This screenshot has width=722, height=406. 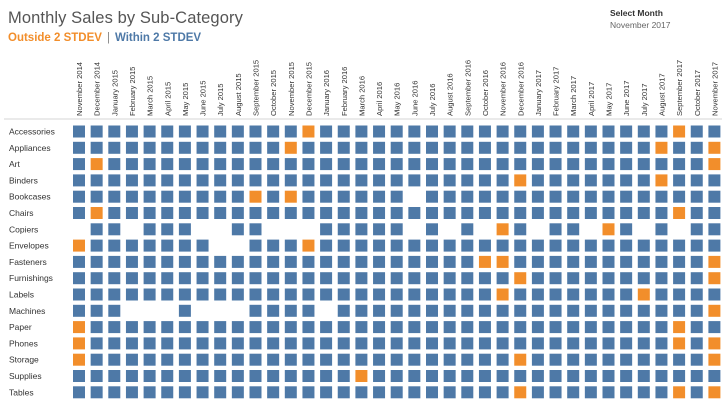 I want to click on cell-accessories-march-2015, so click(x=149, y=131).